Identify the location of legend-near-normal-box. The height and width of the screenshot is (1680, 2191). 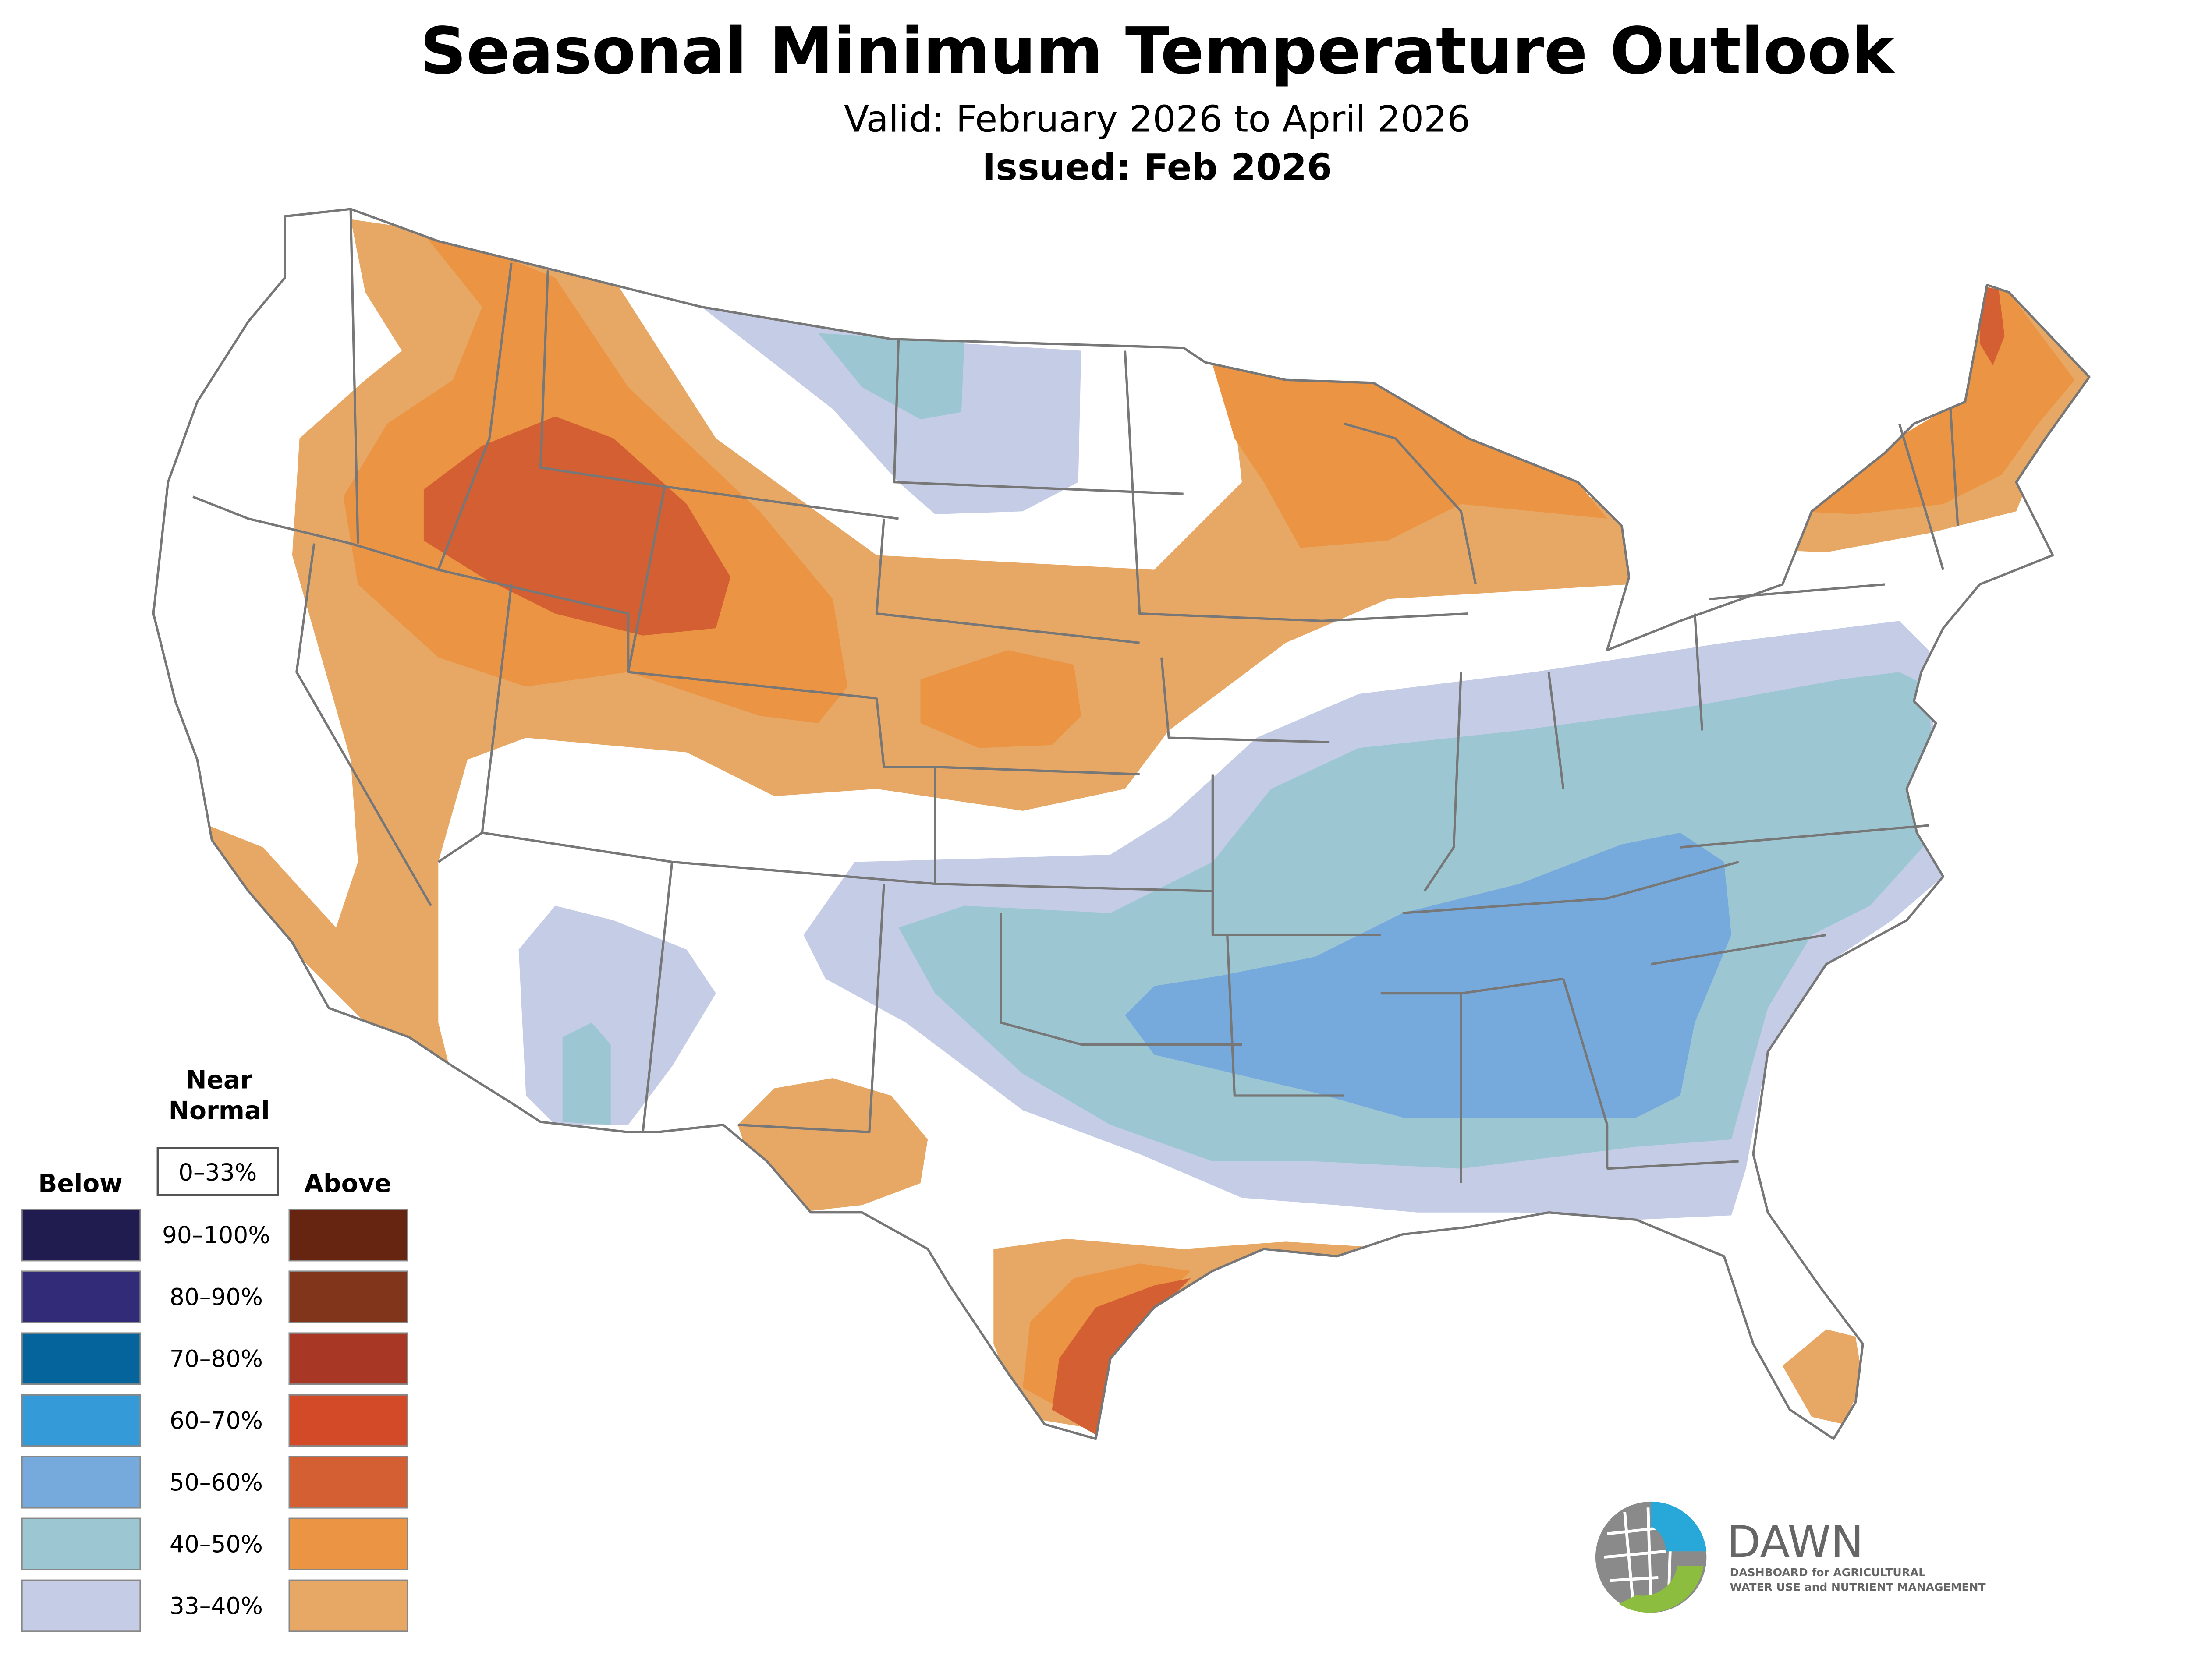
(217, 1172).